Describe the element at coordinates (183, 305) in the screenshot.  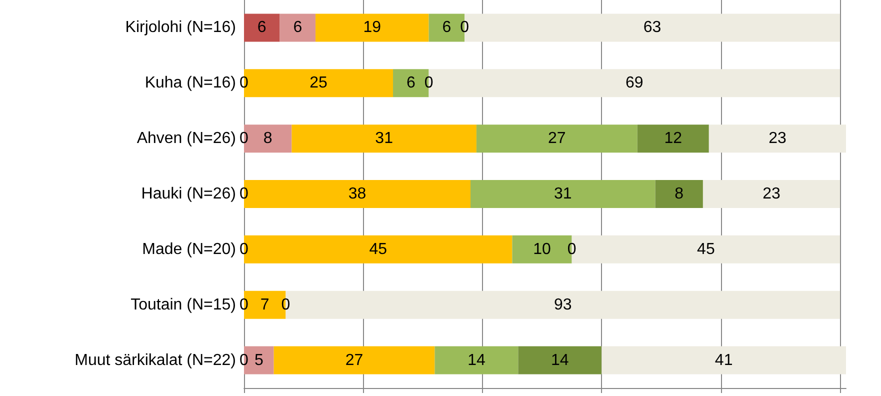
I see `y-tick-label: Toutain (N=15)` at that location.